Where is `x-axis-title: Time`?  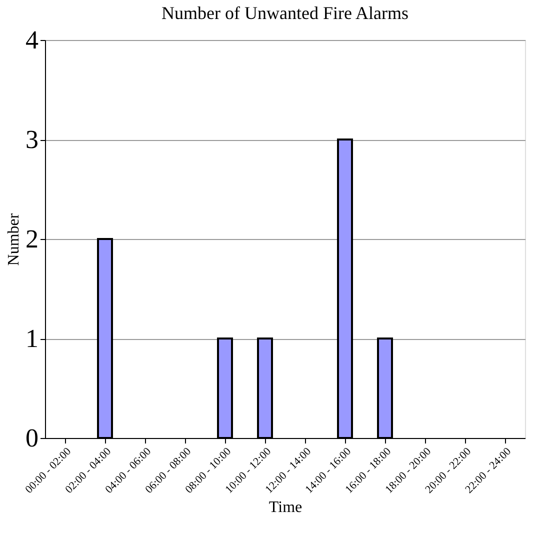 x-axis-title: Time is located at coordinates (285, 507).